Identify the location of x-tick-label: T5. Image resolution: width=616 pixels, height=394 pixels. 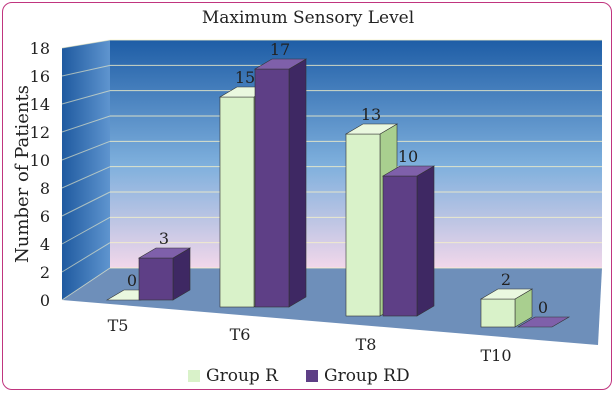
(118, 325).